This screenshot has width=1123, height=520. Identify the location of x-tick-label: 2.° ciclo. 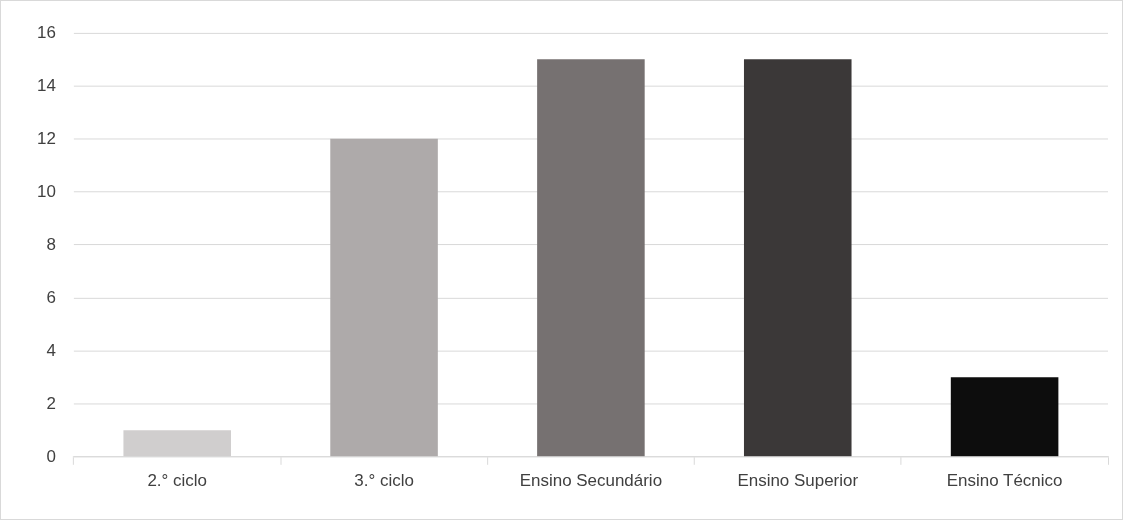
(177, 480).